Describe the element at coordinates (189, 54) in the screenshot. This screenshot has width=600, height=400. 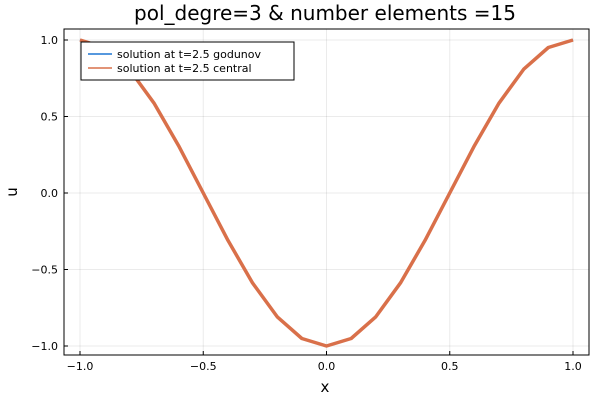
I see `legend-label: solution at t=2.5 godunov` at that location.